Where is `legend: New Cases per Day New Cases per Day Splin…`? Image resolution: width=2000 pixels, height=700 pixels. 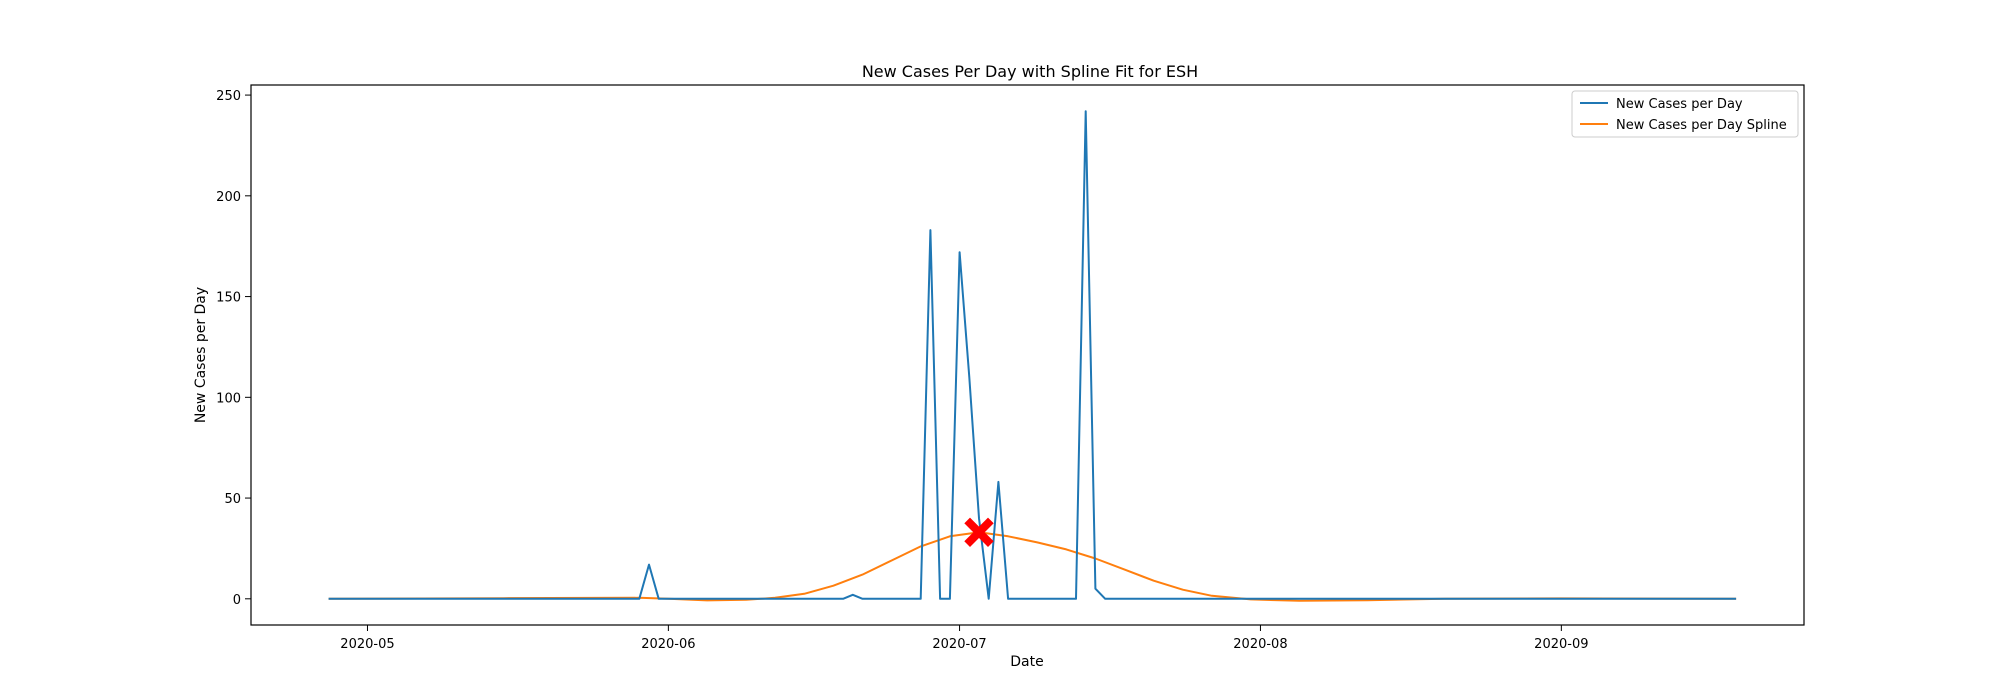
legend: New Cases per Day New Cases per Day Splin… is located at coordinates (1685, 114).